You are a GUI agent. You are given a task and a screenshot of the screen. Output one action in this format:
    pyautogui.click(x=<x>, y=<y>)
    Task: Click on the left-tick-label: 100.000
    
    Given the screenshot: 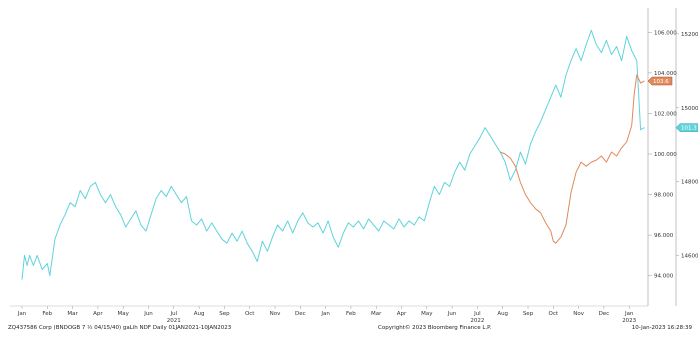 What is the action you would take?
    pyautogui.click(x=665, y=155)
    